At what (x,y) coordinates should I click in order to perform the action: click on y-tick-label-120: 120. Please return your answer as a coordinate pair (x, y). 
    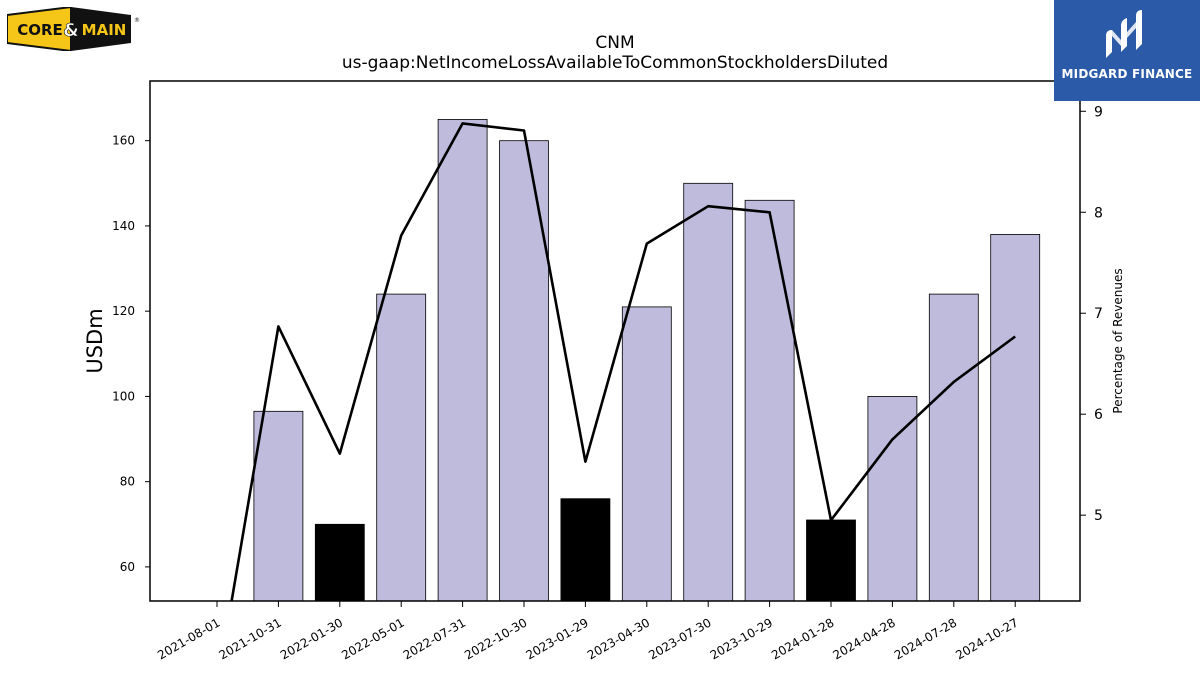
    Looking at the image, I should click on (123, 311).